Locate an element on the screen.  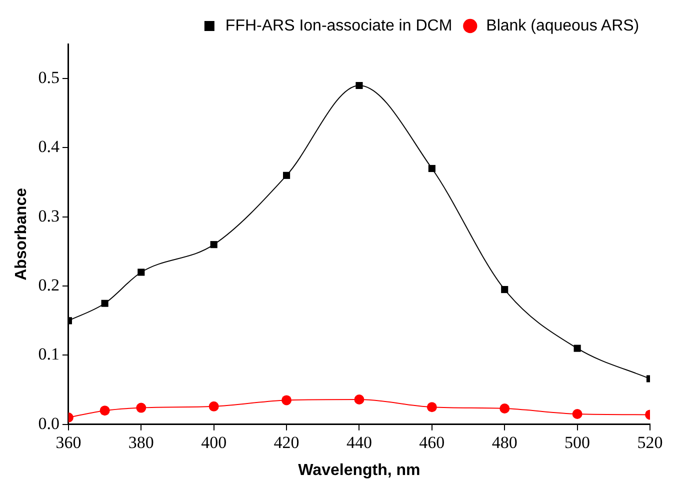
y-tick-label: 0.0 is located at coordinates (49, 423).